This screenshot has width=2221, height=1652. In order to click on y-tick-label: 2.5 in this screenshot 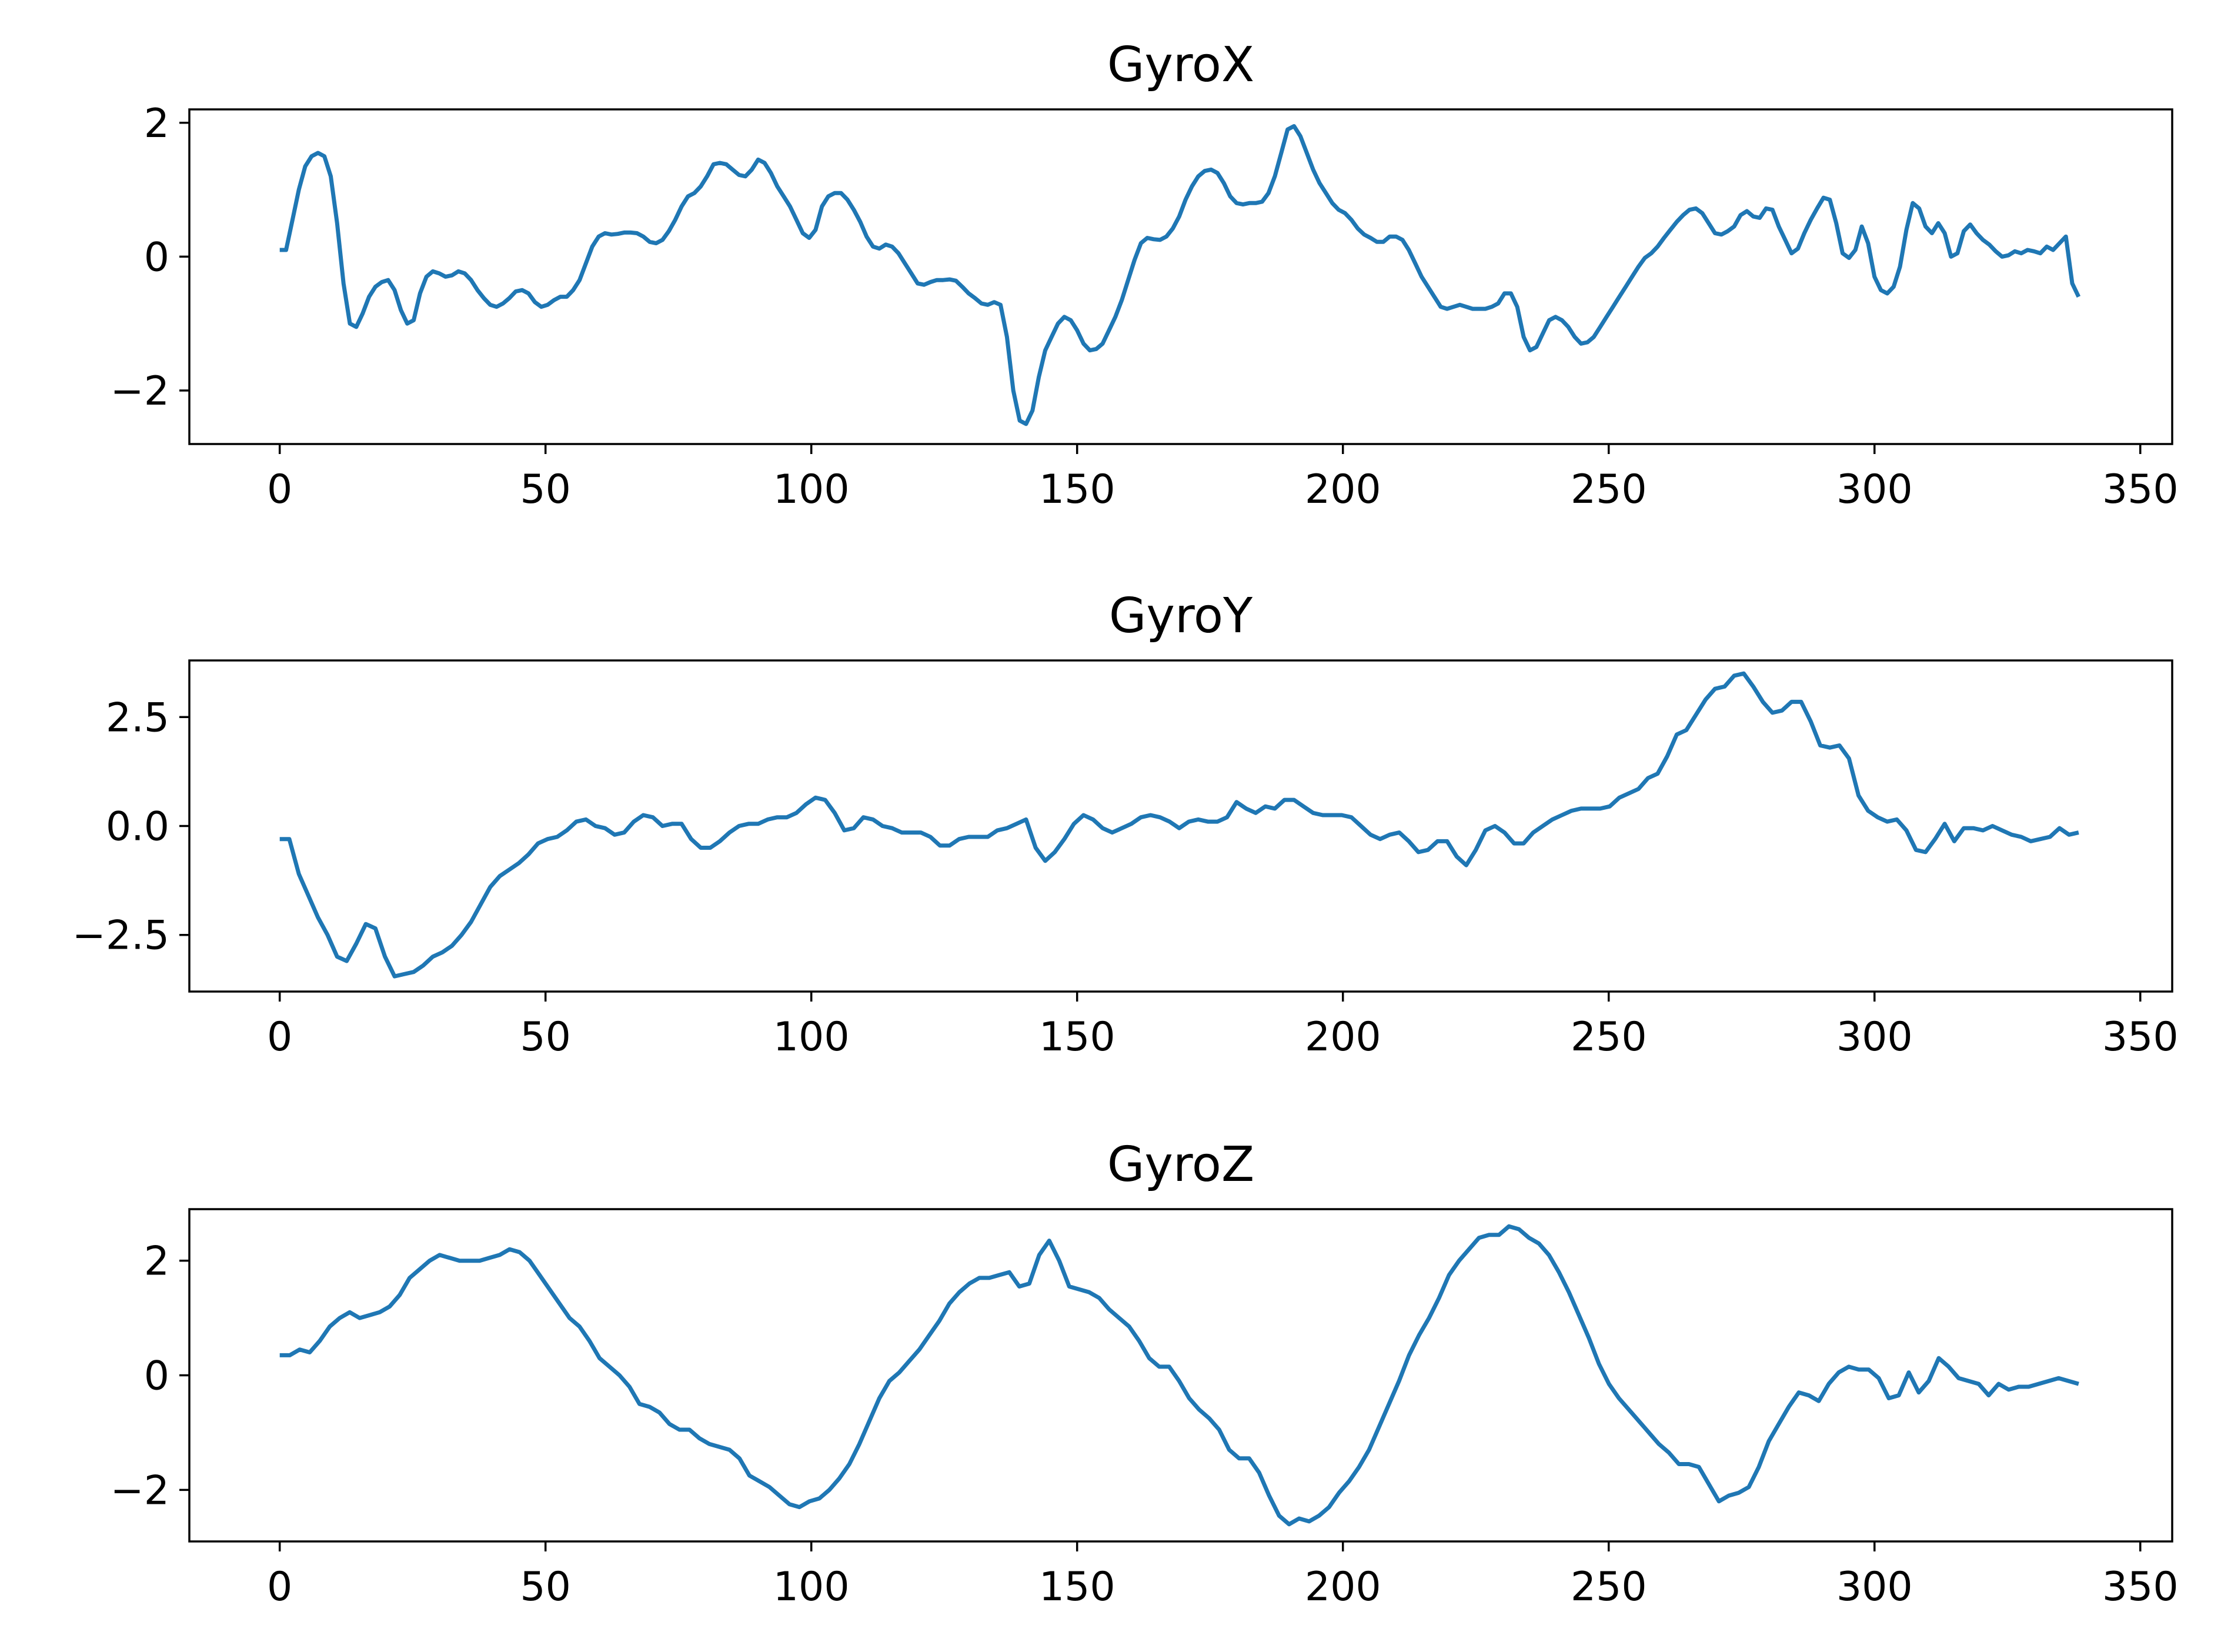, I will do `click(137, 718)`.